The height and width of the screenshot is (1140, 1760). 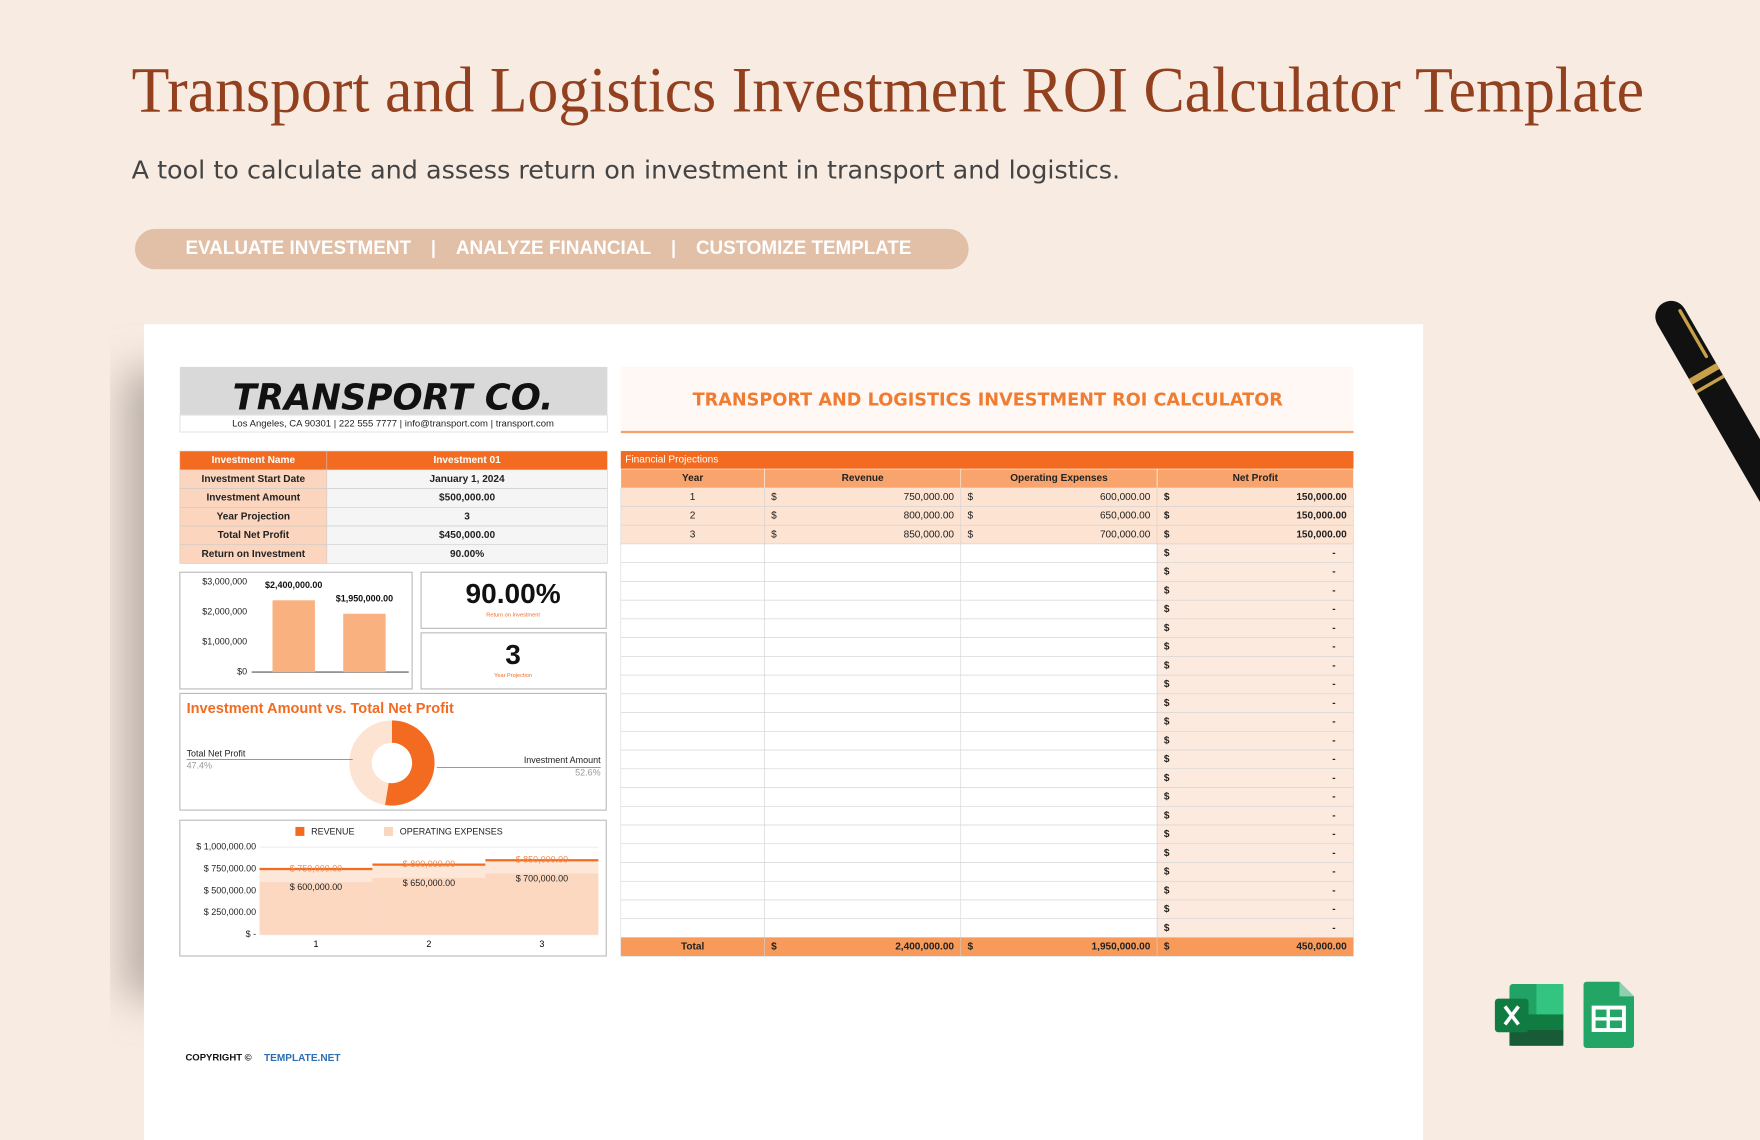 What do you see at coordinates (429, 864) in the screenshot?
I see `value-label: $ 800,000.00` at bounding box center [429, 864].